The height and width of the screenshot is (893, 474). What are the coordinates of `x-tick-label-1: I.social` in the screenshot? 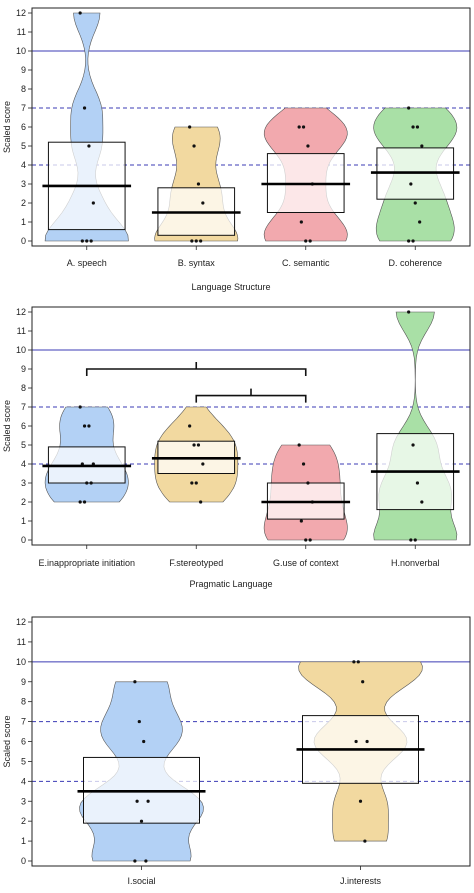 It's located at (141, 881).